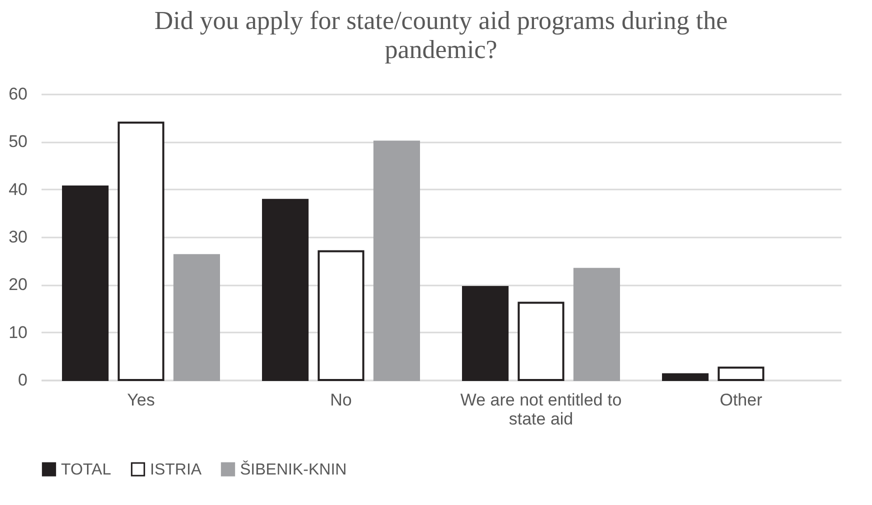 The width and height of the screenshot is (872, 505). What do you see at coordinates (176, 469) in the screenshot?
I see `legend-label: ISTRIA` at bounding box center [176, 469].